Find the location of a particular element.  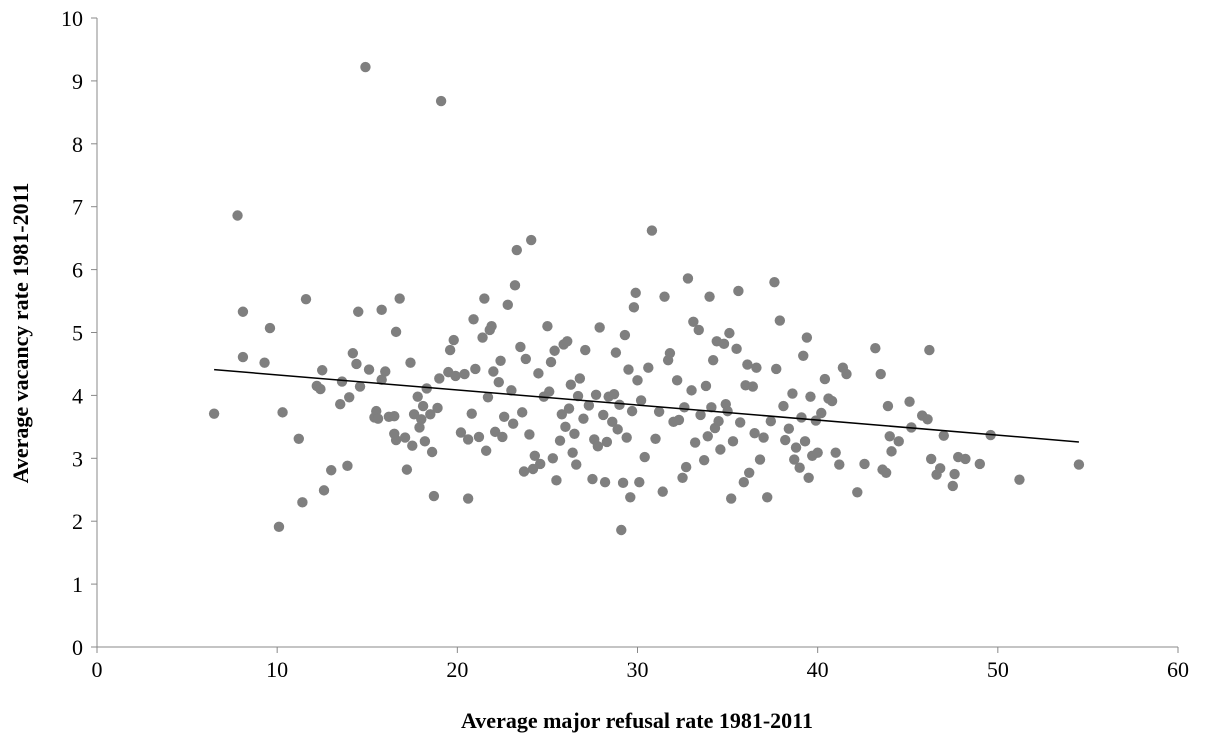

y-tick-label: 8 is located at coordinates (77, 144).